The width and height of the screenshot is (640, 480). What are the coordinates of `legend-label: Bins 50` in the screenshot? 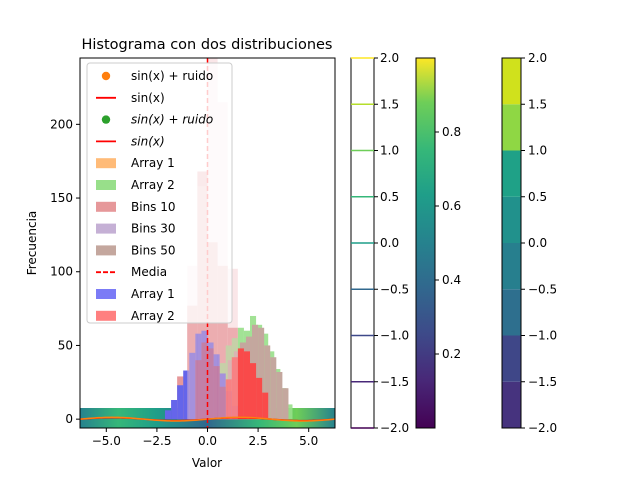 It's located at (153, 250).